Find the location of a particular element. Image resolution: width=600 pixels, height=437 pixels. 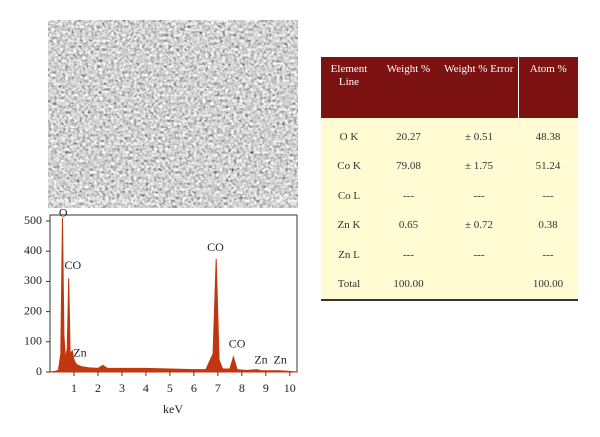

y-tick-label: 200 is located at coordinates (33, 310).